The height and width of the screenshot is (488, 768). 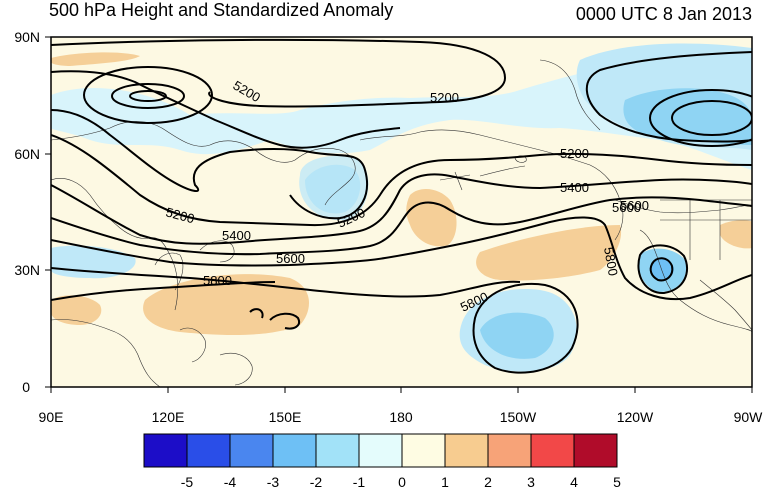 I want to click on colorbar-label: -1, so click(x=359, y=481).